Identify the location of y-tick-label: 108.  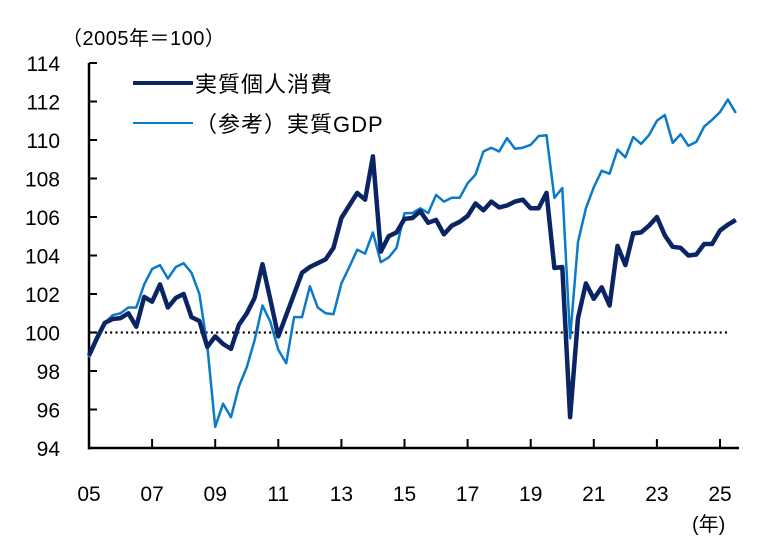
(42, 180).